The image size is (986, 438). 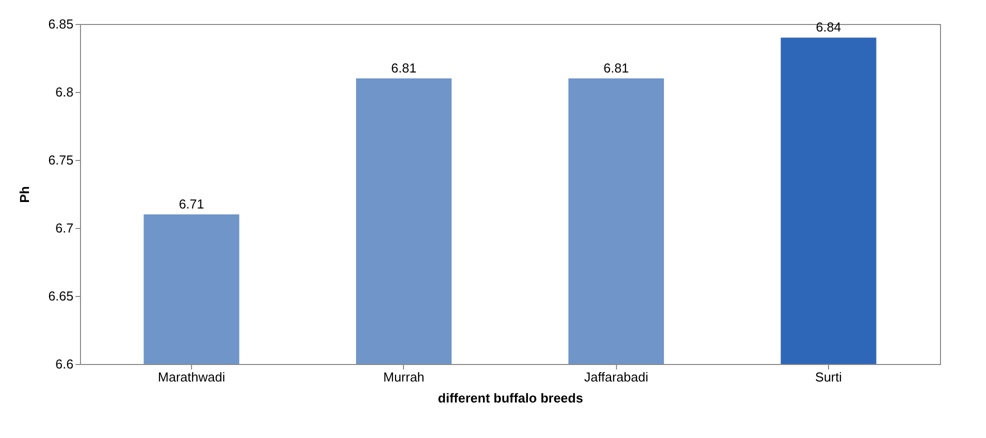 I want to click on y-tick-label: 6.7, so click(x=64, y=228).